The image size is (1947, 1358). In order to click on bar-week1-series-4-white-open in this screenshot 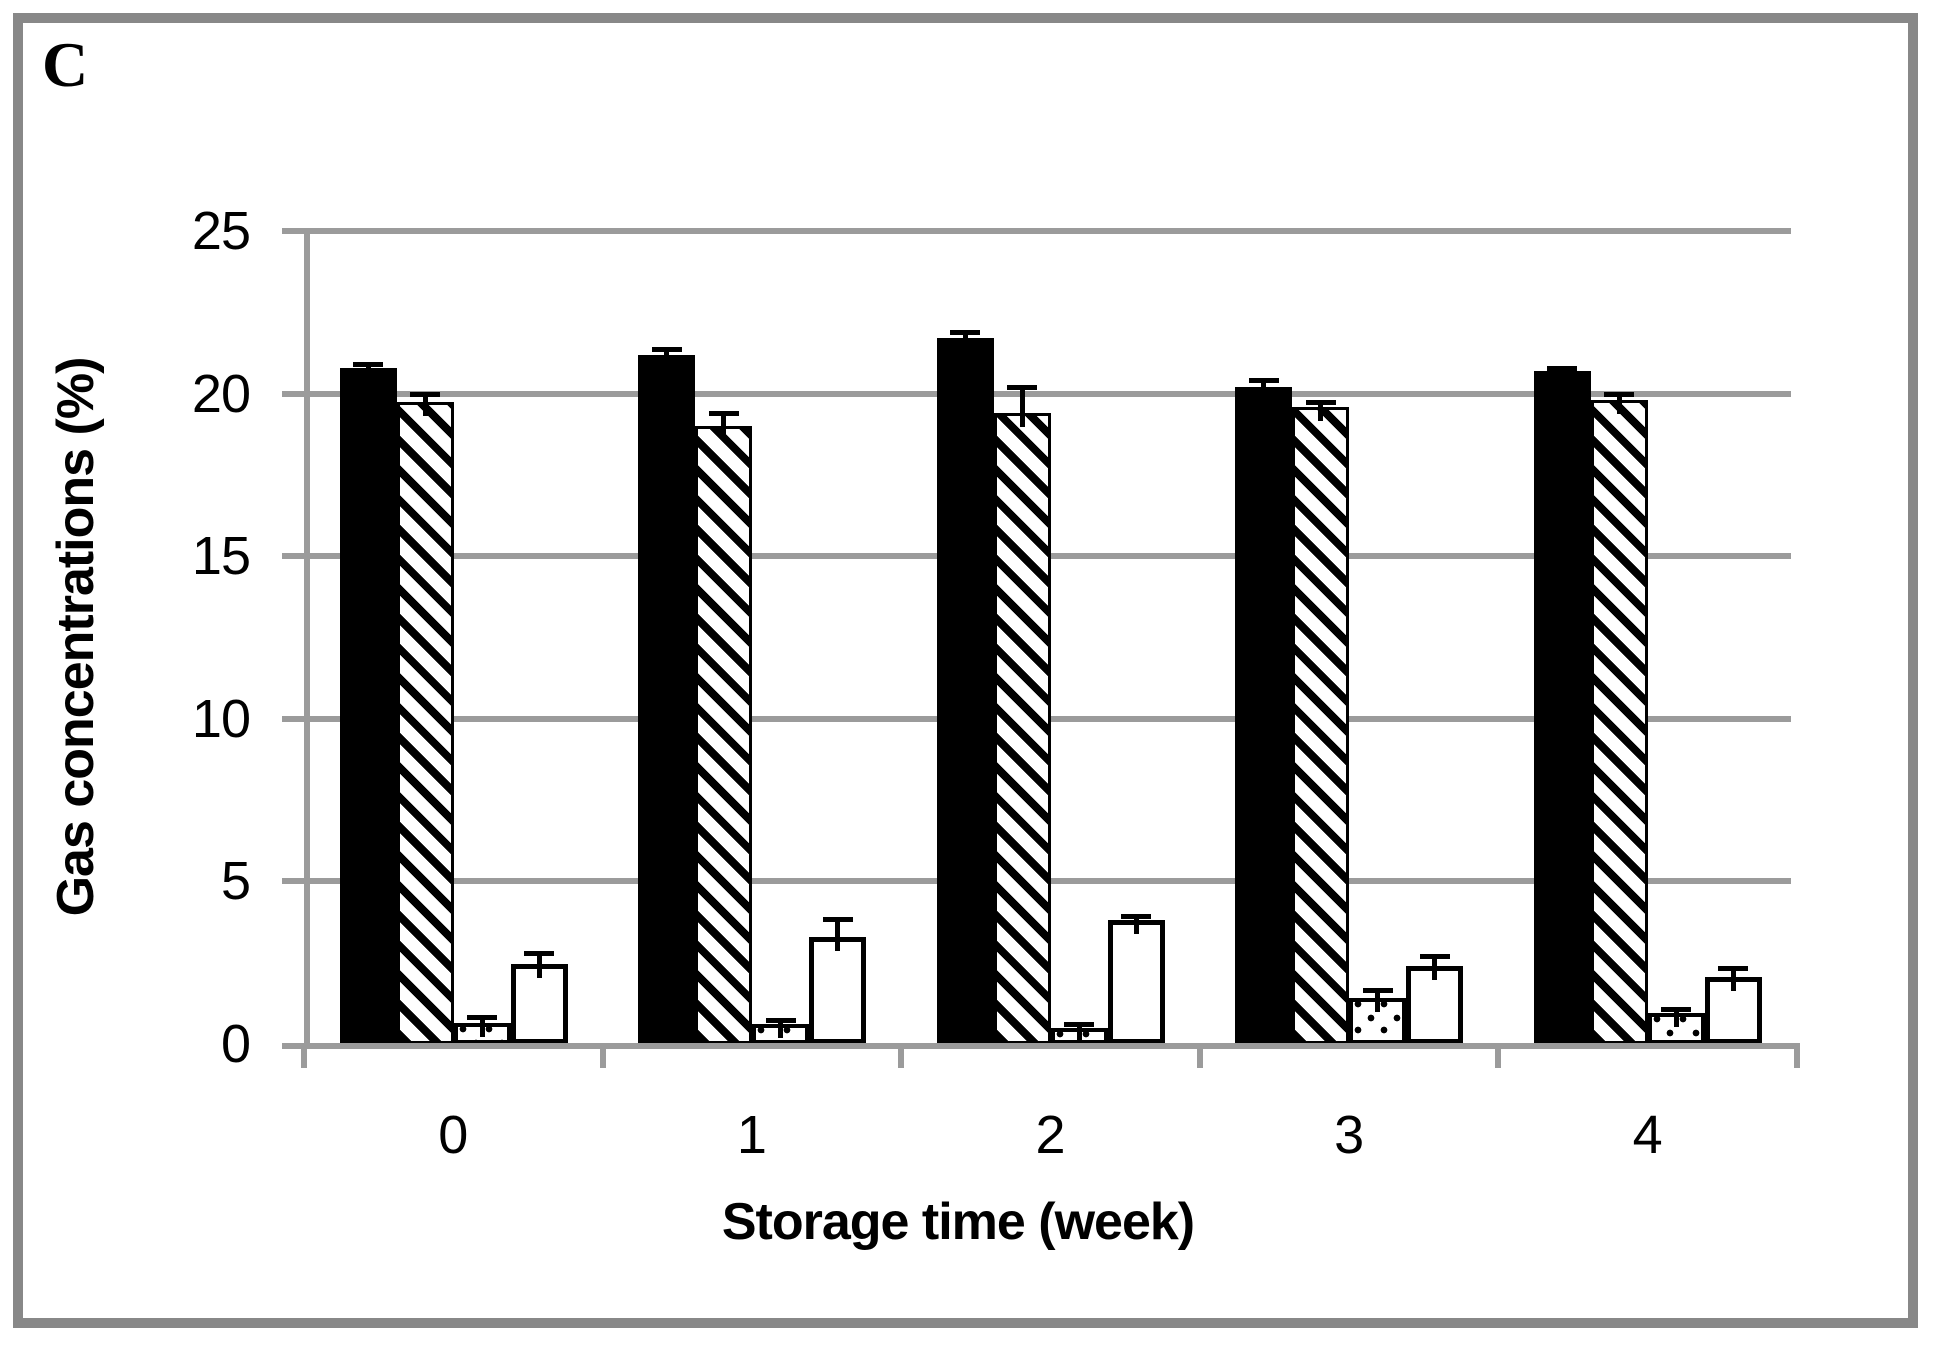, I will do `click(838, 990)`.